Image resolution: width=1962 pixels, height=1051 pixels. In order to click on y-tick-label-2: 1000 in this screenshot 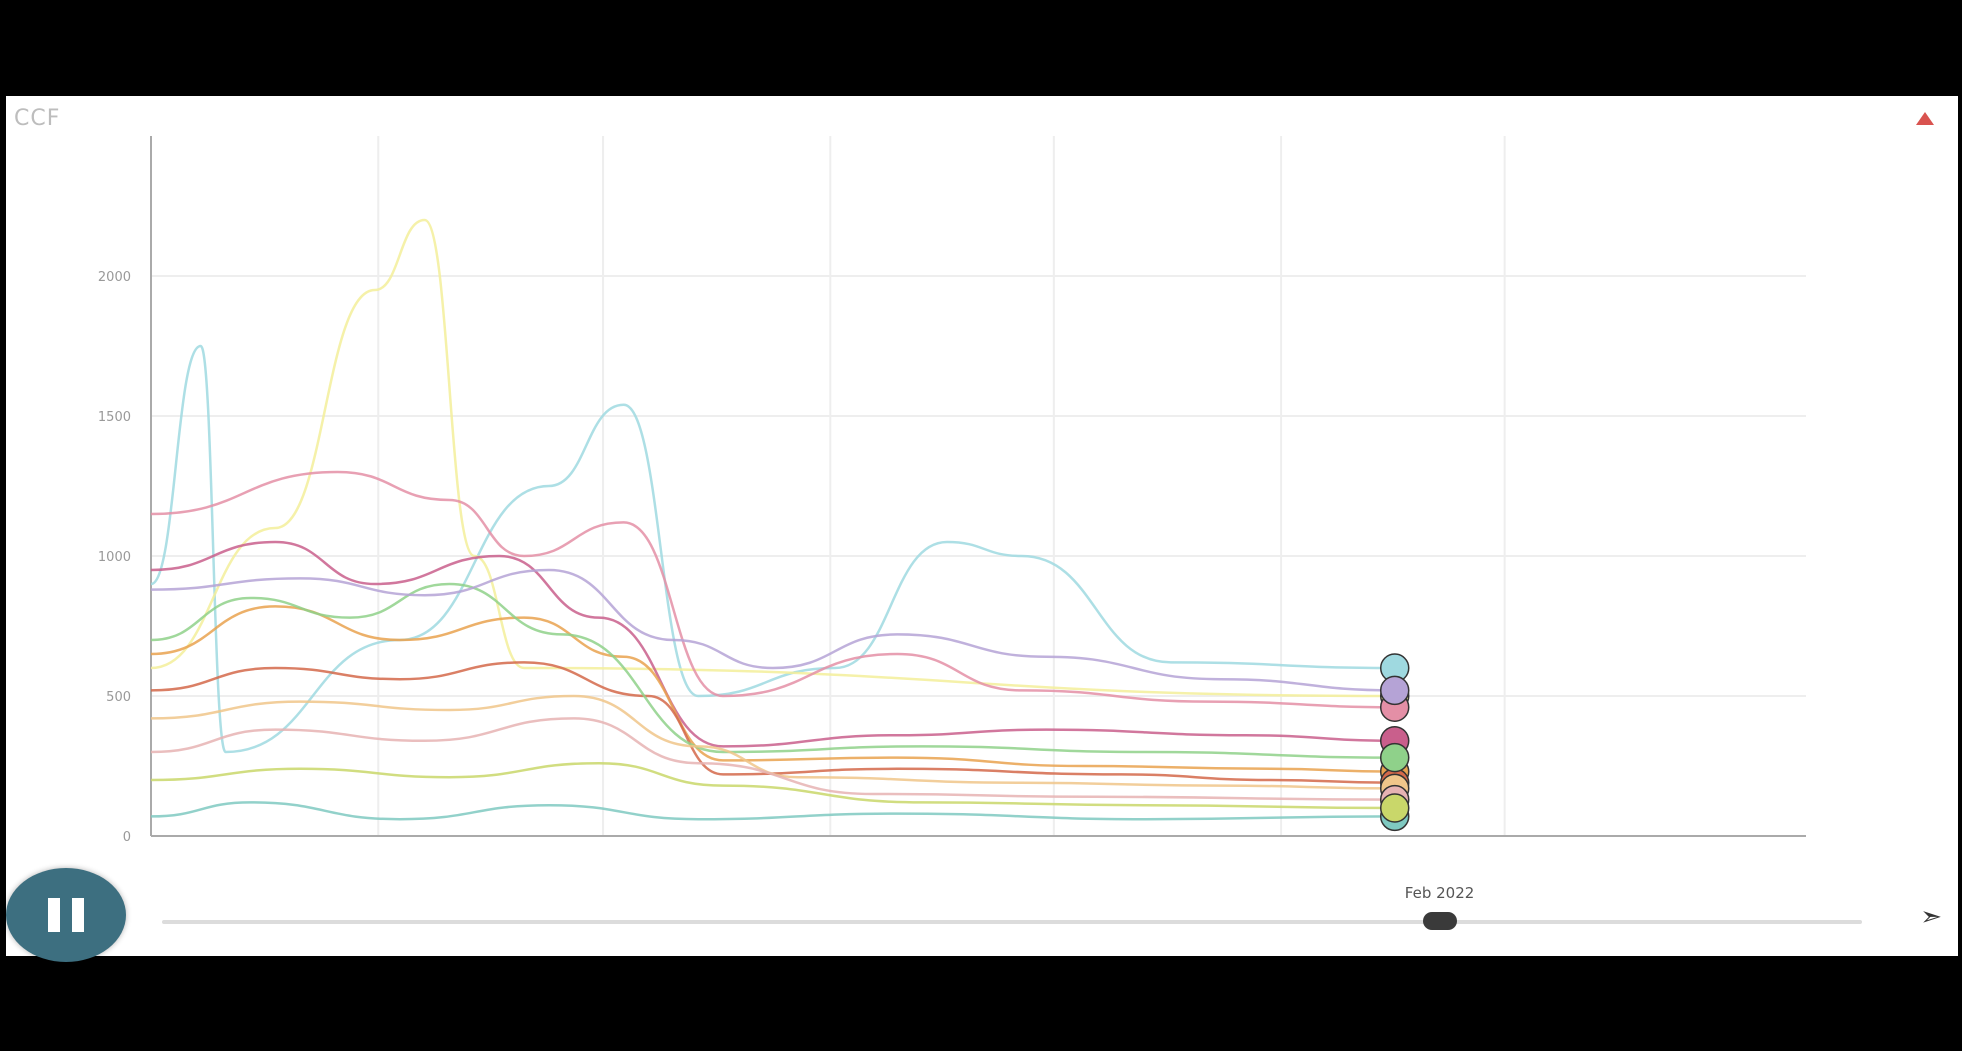, I will do `click(114, 557)`.